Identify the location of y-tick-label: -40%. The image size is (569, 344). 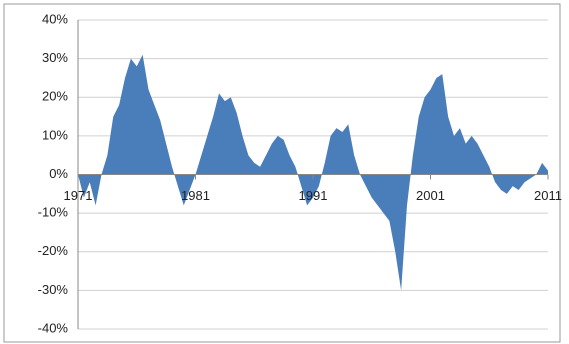
(53, 327).